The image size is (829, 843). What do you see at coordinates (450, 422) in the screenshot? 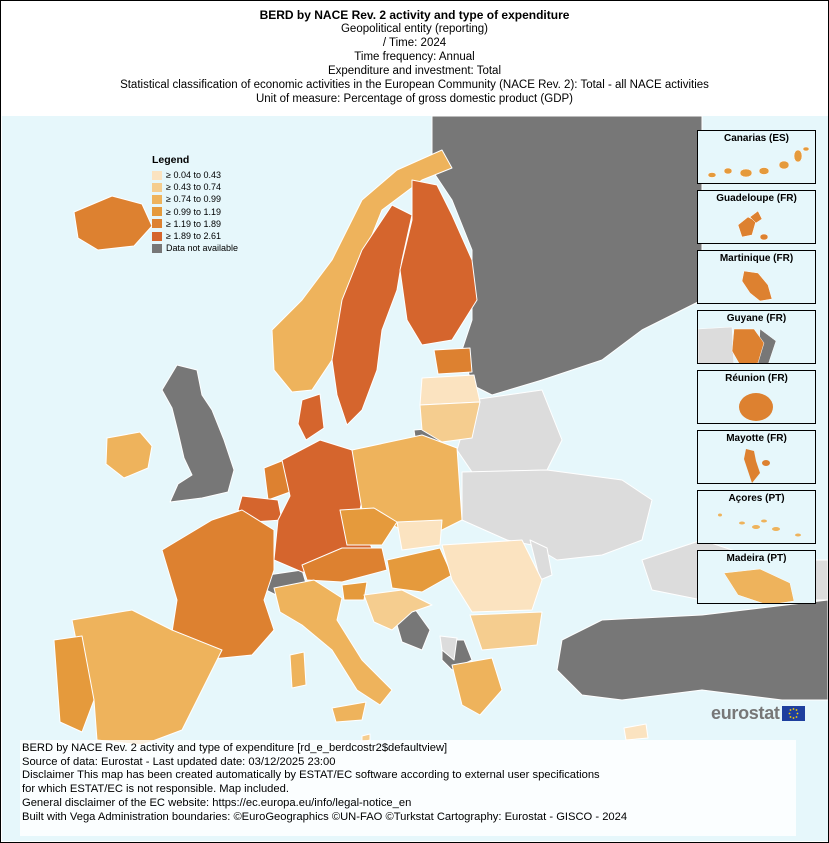
I see `lithuania-region` at bounding box center [450, 422].